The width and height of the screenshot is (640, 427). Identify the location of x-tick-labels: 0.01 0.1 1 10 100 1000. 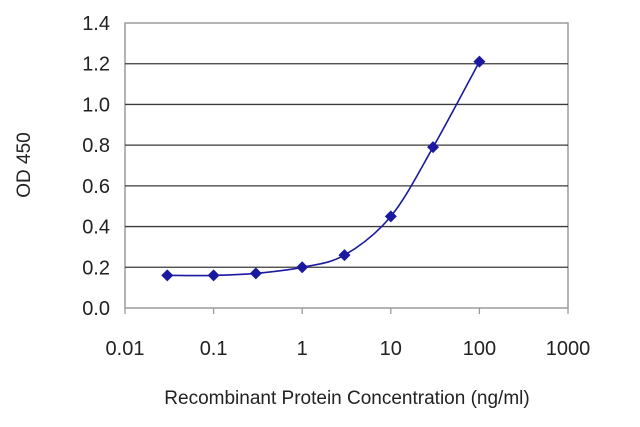
(348, 334).